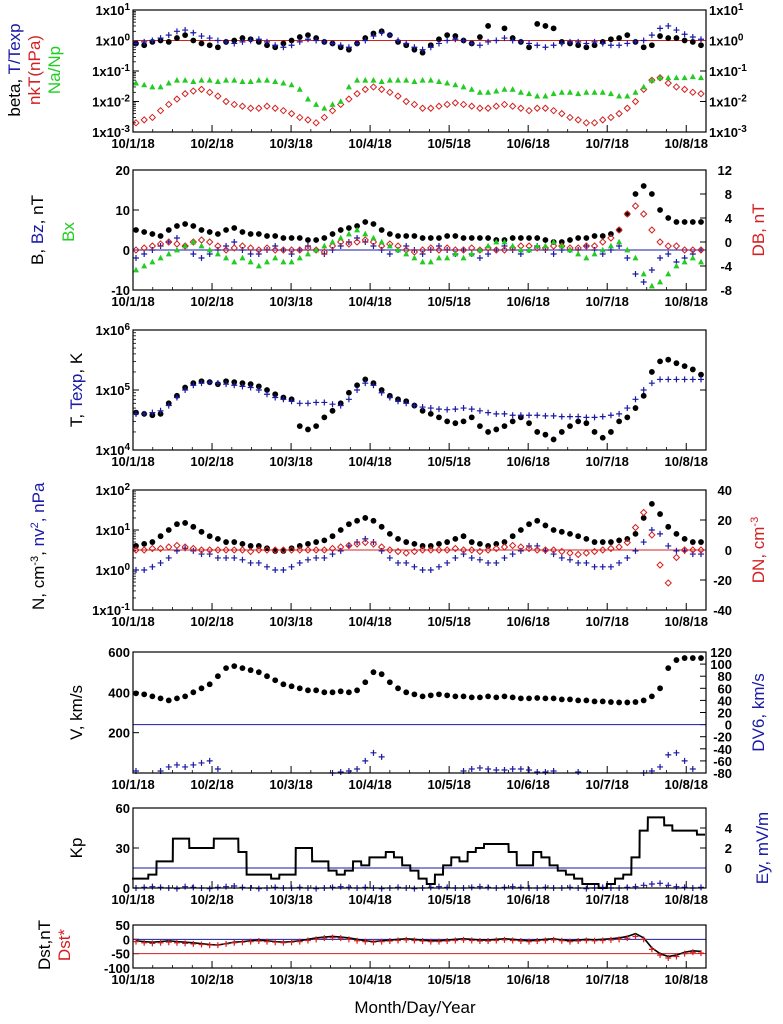  Describe the element at coordinates (448, 143) in the screenshot. I see `x-tick-label: 10/5/18` at that location.